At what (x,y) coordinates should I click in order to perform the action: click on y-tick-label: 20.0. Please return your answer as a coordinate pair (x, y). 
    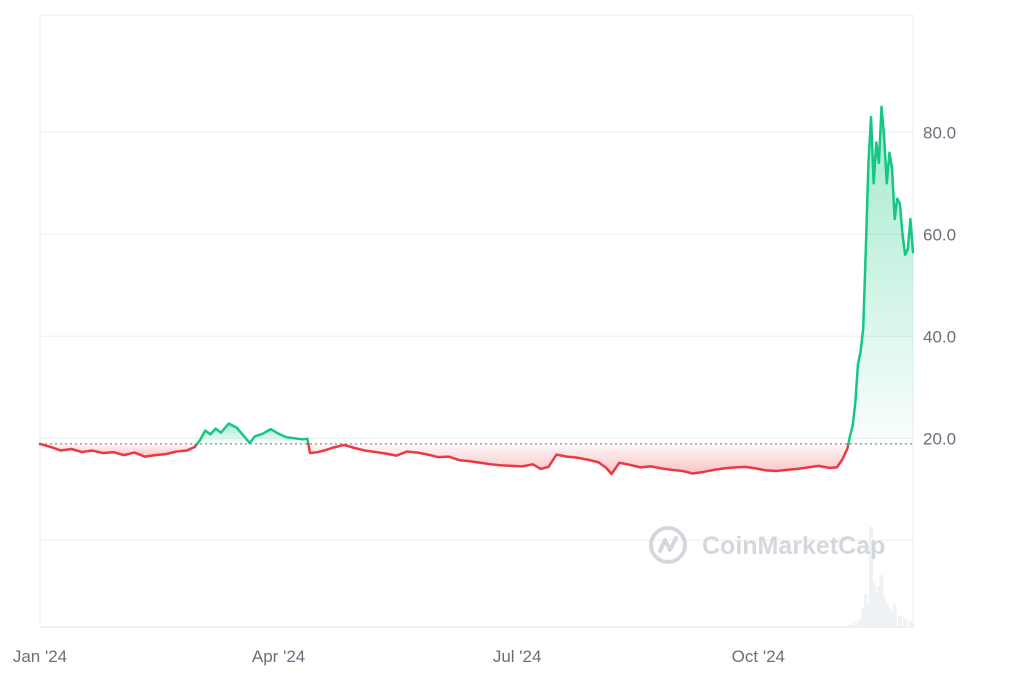
    Looking at the image, I should click on (939, 438).